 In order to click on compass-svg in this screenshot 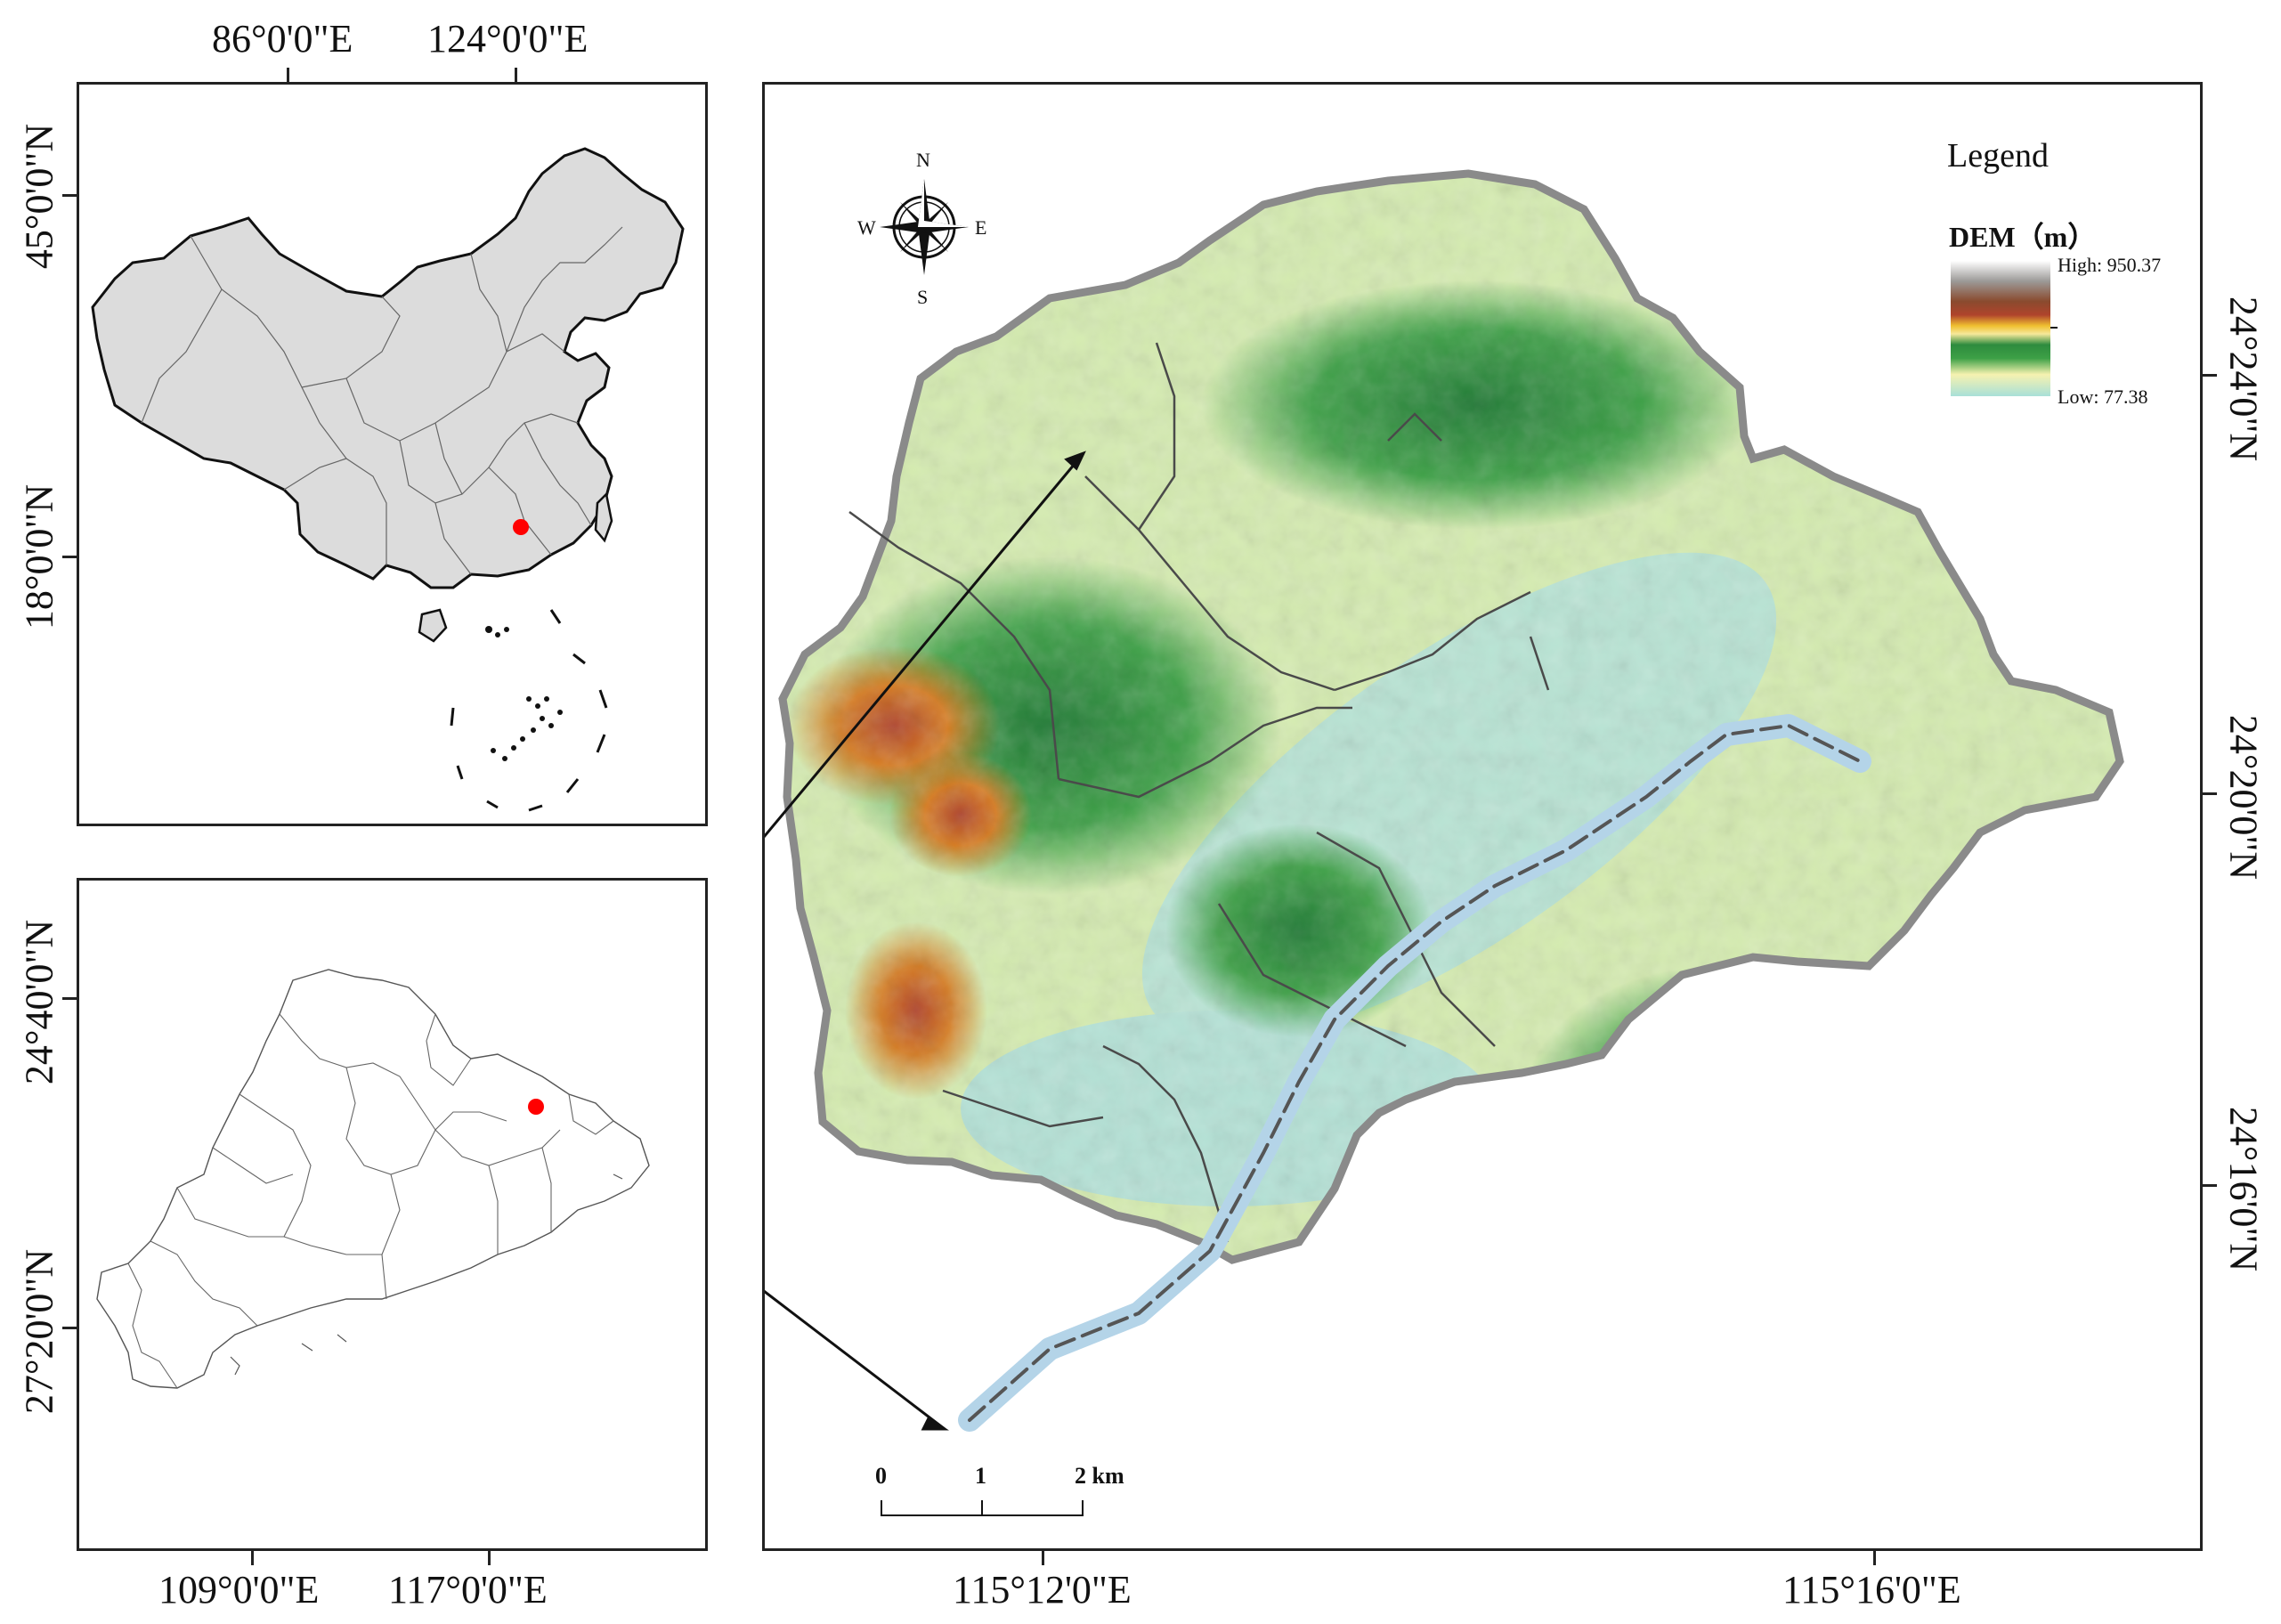, I will do `click(924, 227)`.